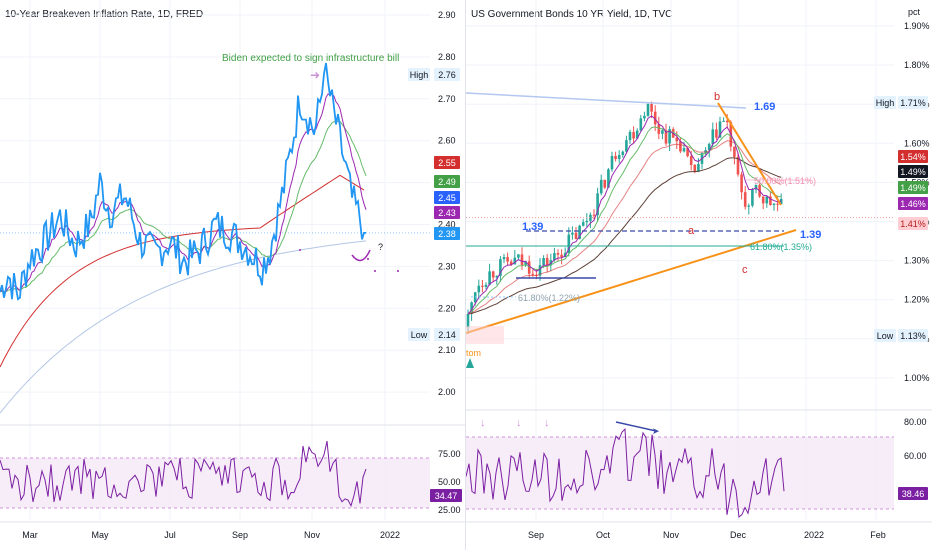 The width and height of the screenshot is (932, 550). I want to click on right-price-tag: 1.41%, so click(913, 224).